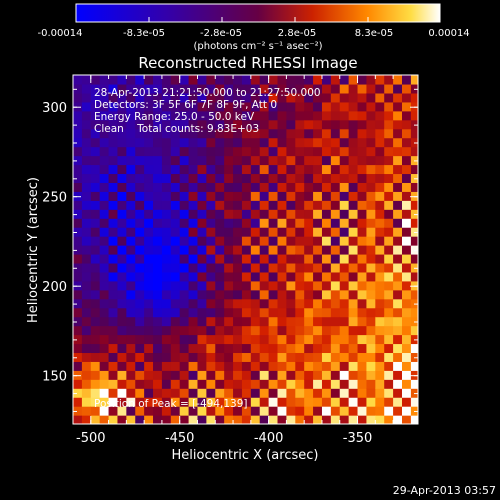 The height and width of the screenshot is (500, 500). I want to click on colorbar-tick-label-2: -2.8e-05, so click(221, 33).